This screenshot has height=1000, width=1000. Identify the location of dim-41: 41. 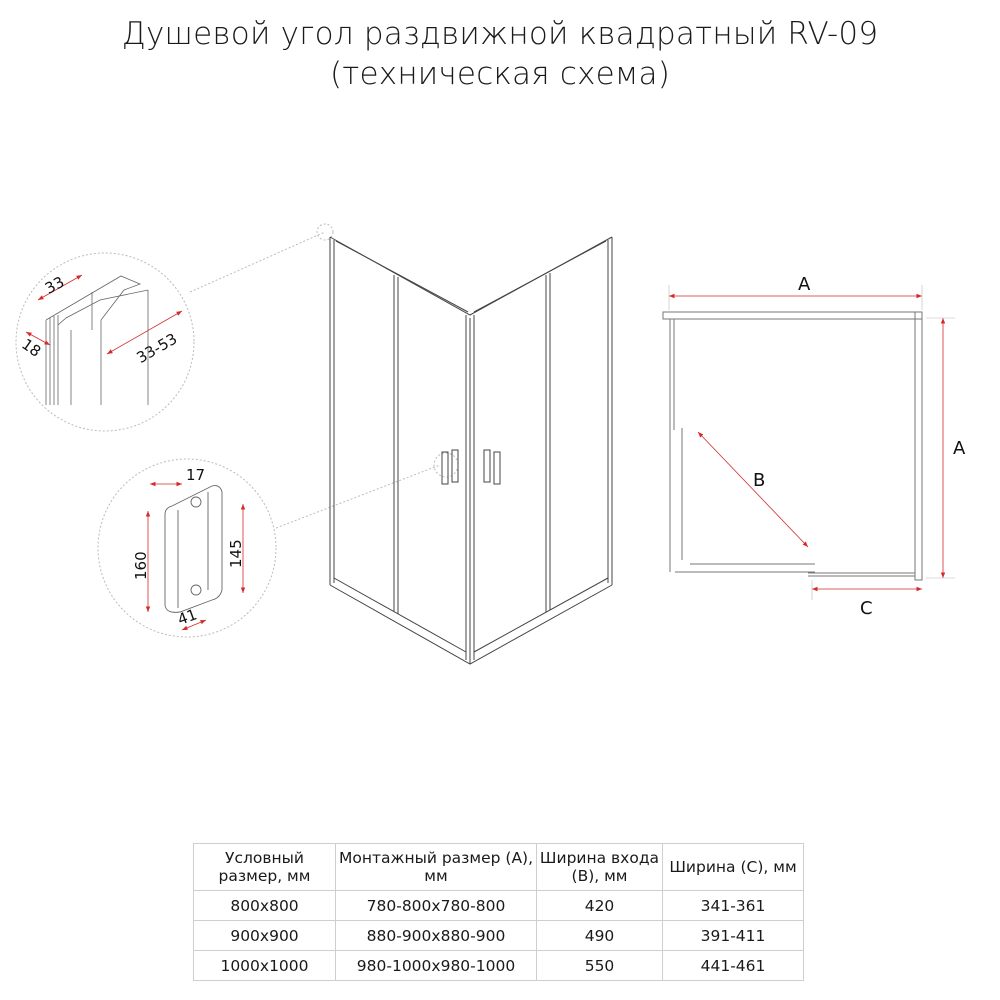
(187, 616).